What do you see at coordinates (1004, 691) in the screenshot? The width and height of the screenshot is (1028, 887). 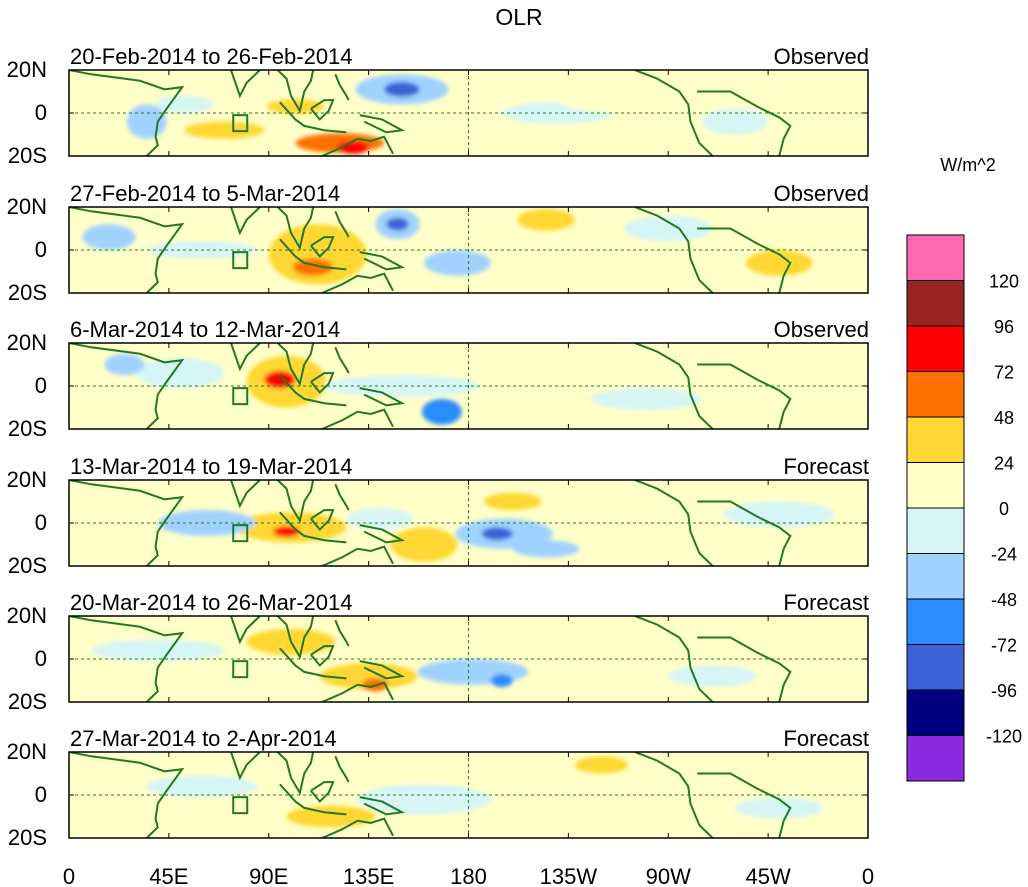 I see `colorbar-label: -96` at bounding box center [1004, 691].